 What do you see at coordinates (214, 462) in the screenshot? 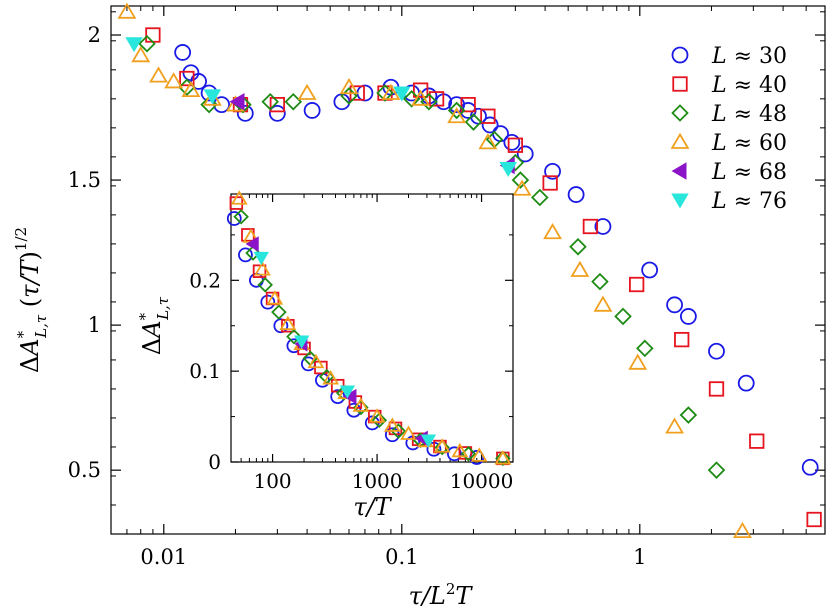
I see `y-tick-label: 0` at bounding box center [214, 462].